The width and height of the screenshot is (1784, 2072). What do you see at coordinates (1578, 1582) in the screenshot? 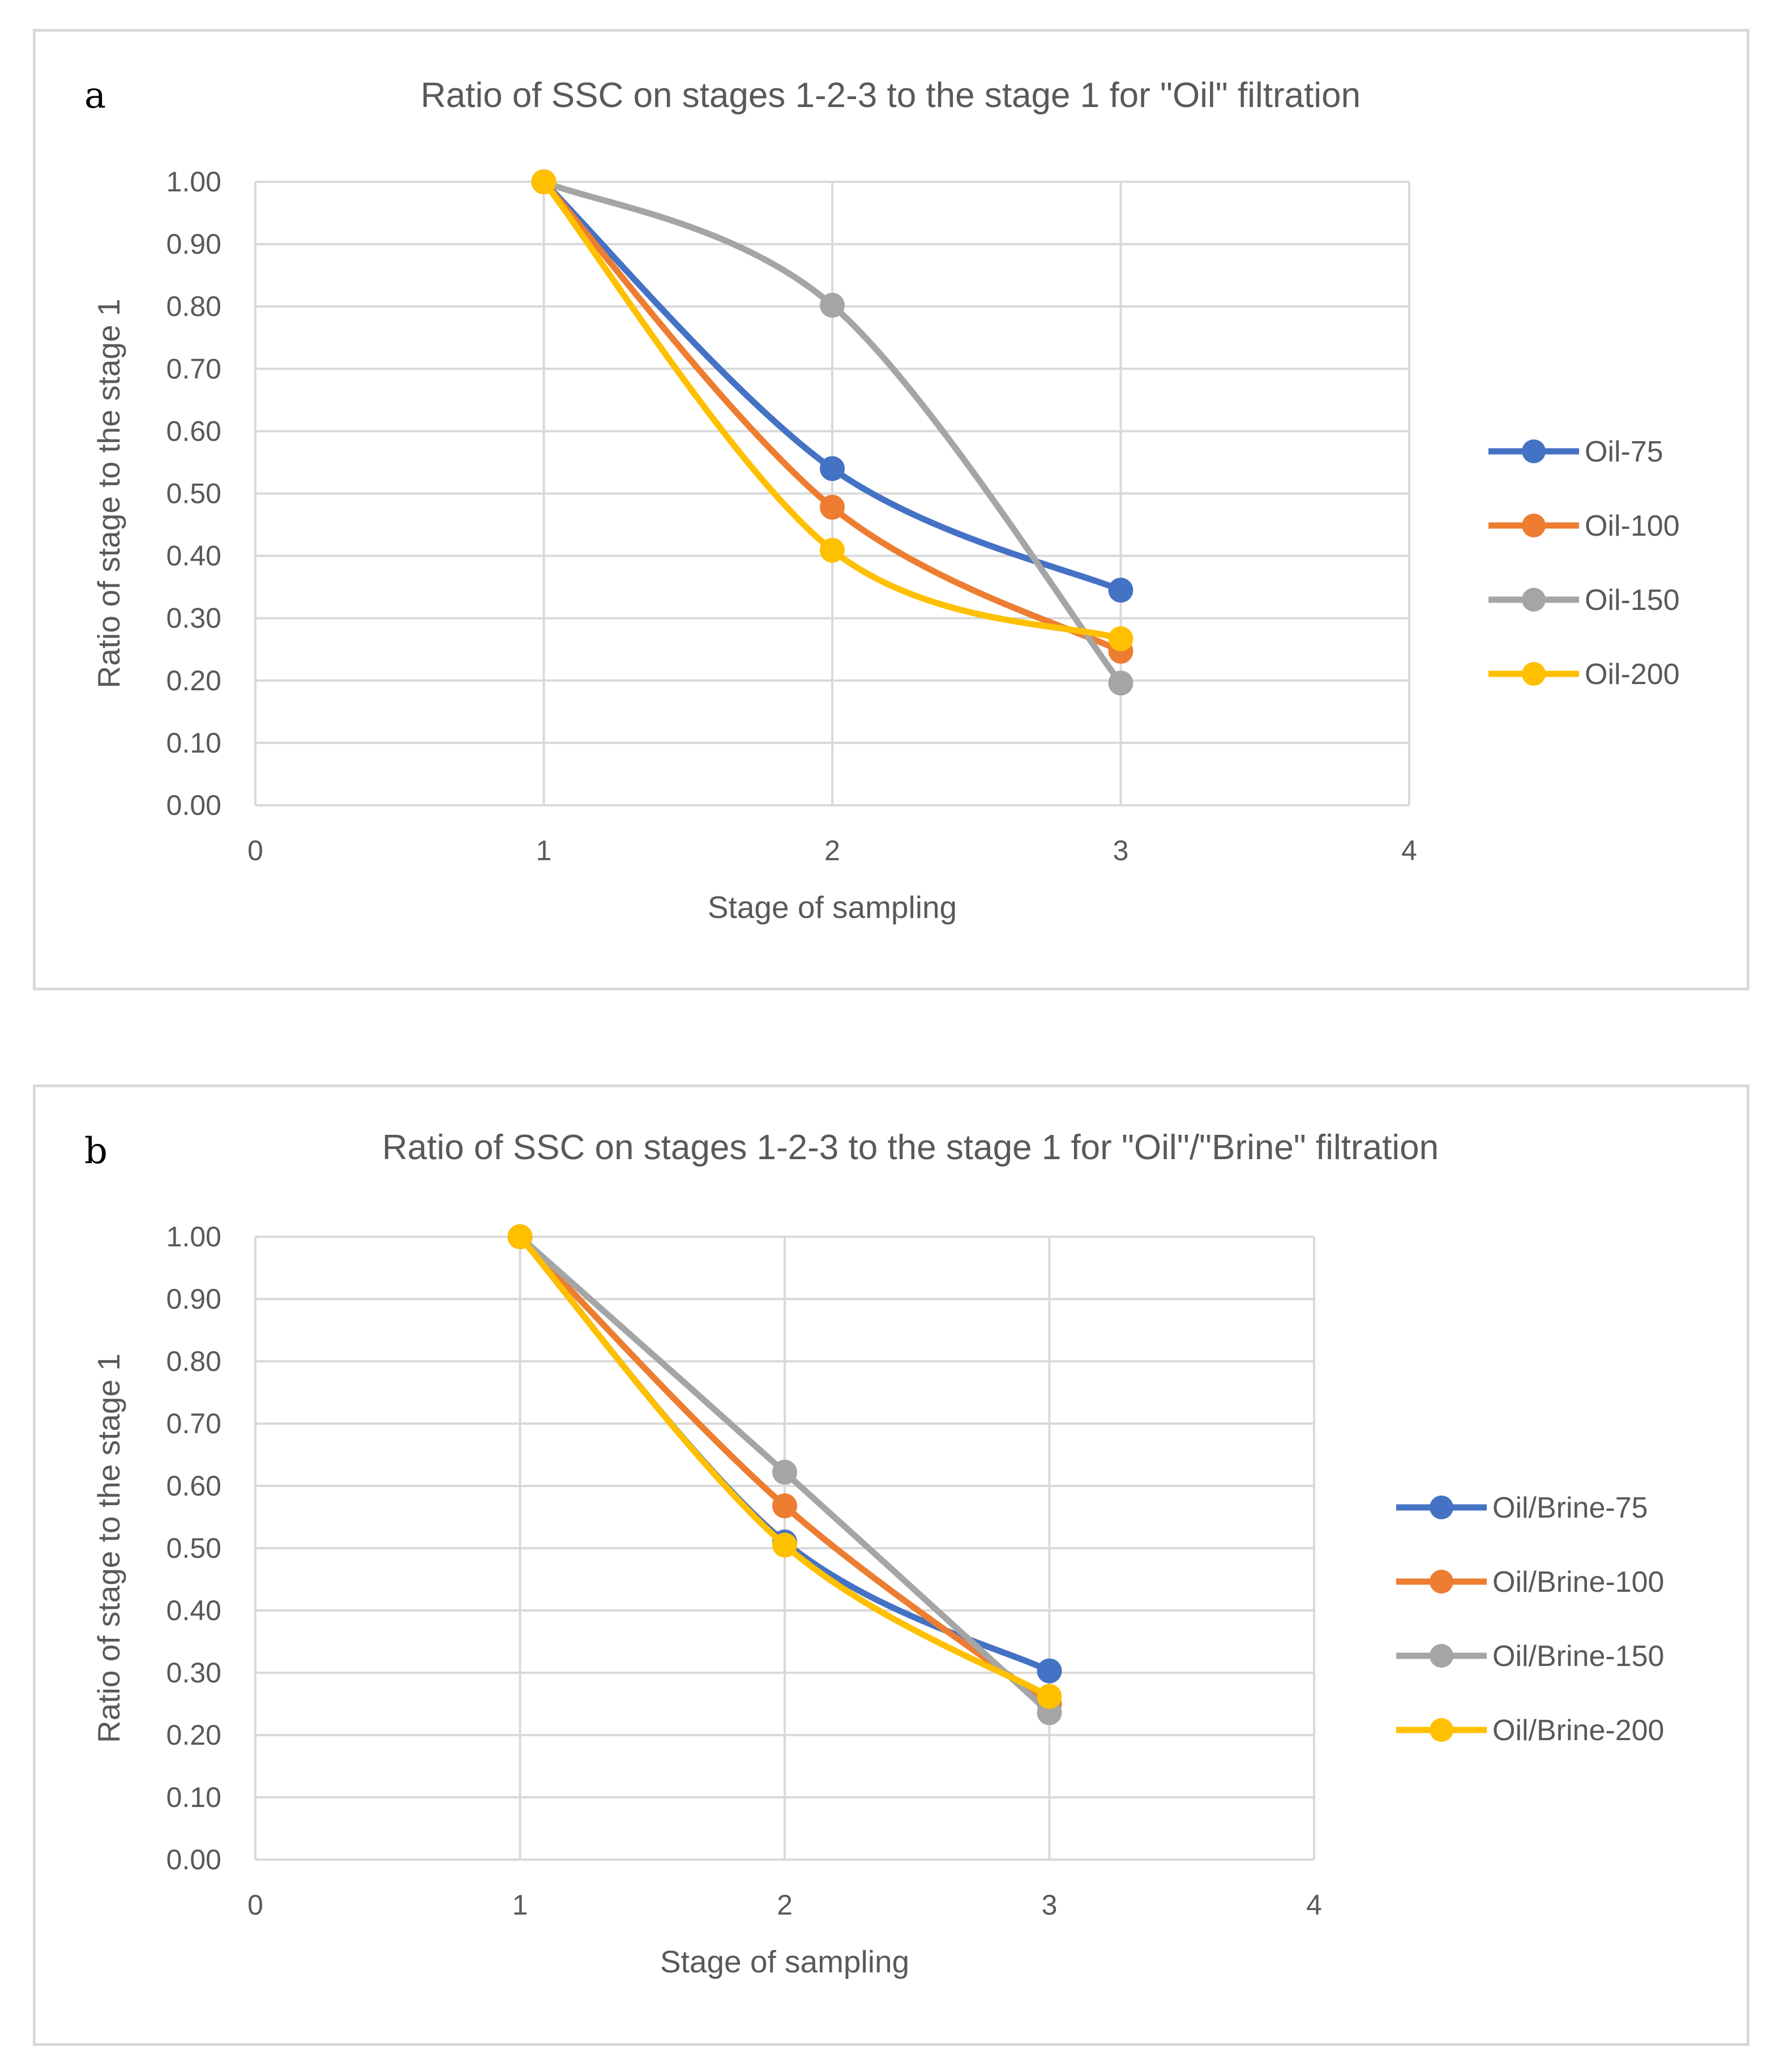
I see `legend-label: Oil/Brine-100` at bounding box center [1578, 1582].